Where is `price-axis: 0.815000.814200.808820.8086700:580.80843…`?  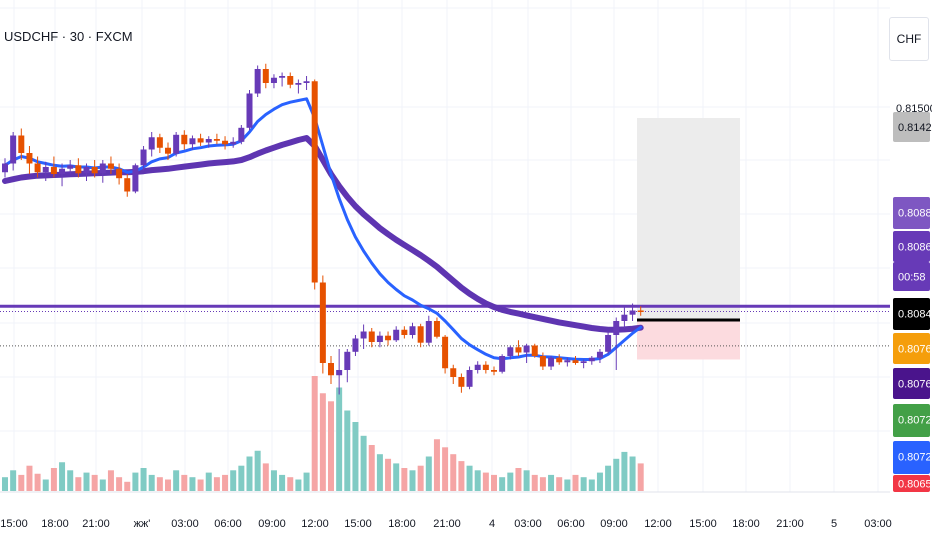
price-axis: 0.815000.814200.808820.8086700:580.80843… is located at coordinates (911, 246).